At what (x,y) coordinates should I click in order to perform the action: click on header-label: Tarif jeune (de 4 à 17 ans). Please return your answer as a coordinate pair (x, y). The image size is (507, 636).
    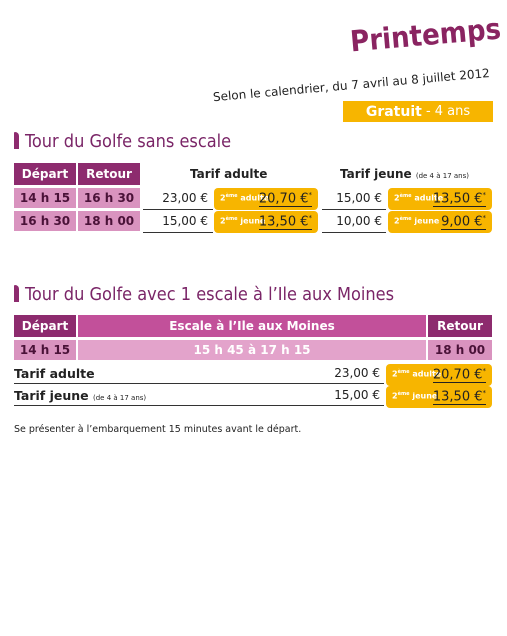
    Looking at the image, I should click on (404, 174).